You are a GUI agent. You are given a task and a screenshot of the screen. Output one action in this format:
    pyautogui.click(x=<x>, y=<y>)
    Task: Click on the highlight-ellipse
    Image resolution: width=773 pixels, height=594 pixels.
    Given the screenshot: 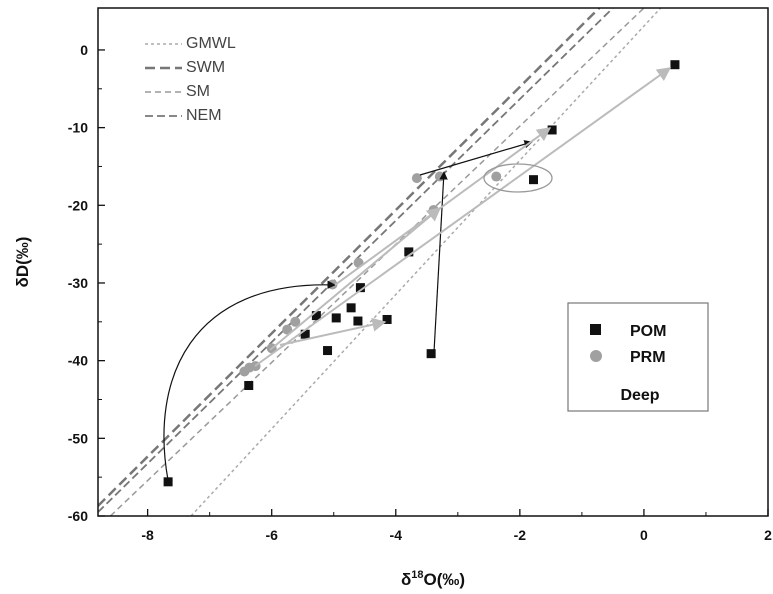 What is the action you would take?
    pyautogui.click(x=518, y=178)
    